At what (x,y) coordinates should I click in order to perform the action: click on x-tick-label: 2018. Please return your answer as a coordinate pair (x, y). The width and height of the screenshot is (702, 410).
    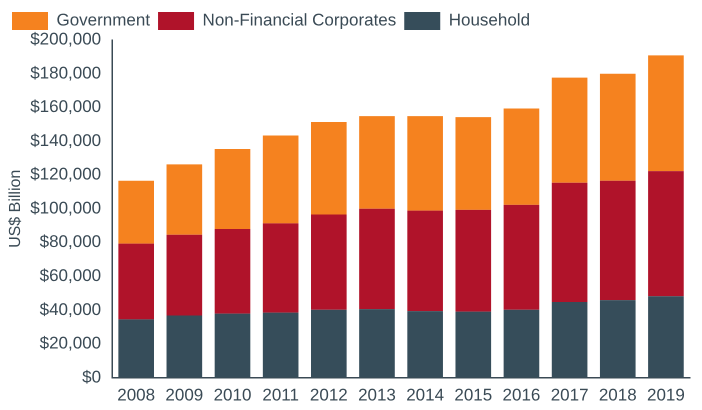
    Looking at the image, I should click on (617, 394).